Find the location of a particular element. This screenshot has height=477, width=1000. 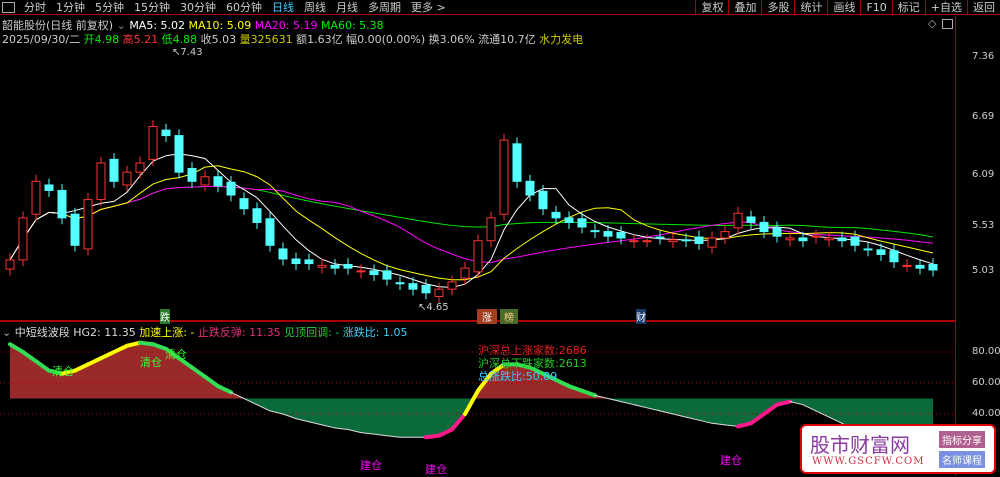

toolbar-button: +自选 is located at coordinates (945, 7).